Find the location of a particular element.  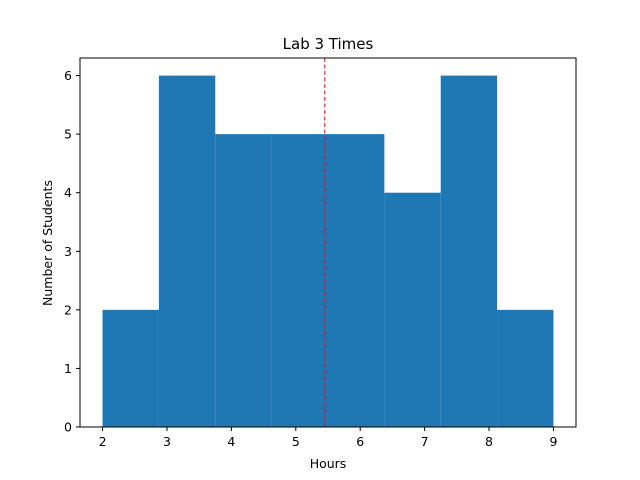

y-tick-label: 2 is located at coordinates (68, 309).